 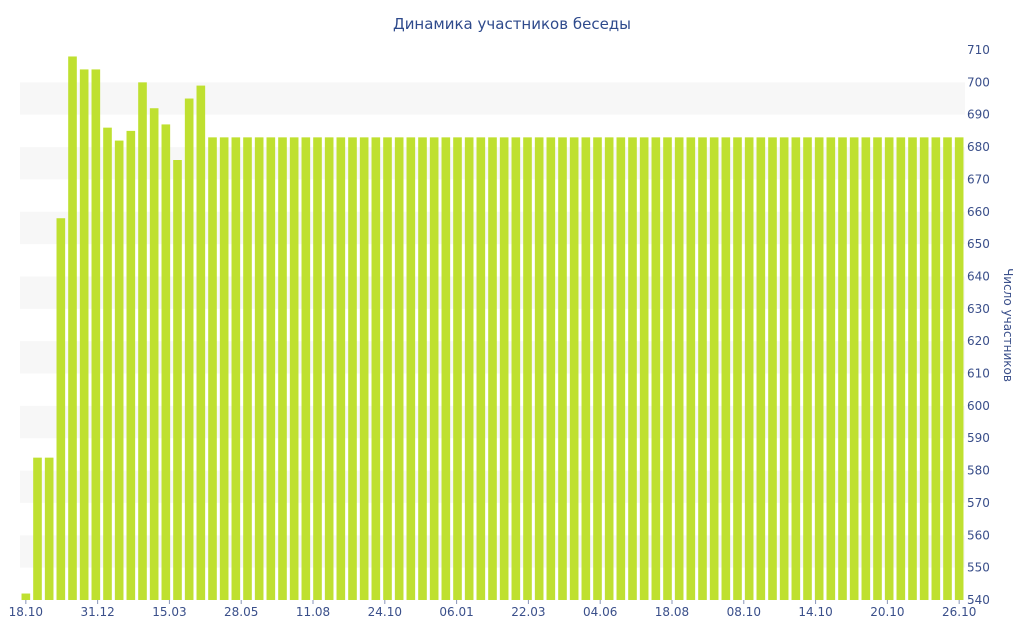 I want to click on grid-band, so click(x=492, y=98).